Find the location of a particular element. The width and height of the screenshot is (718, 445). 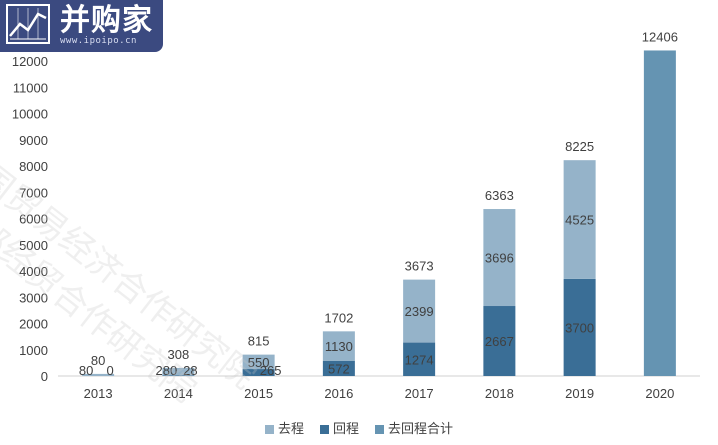

data-label-2016-0: 572 is located at coordinates (339, 368).